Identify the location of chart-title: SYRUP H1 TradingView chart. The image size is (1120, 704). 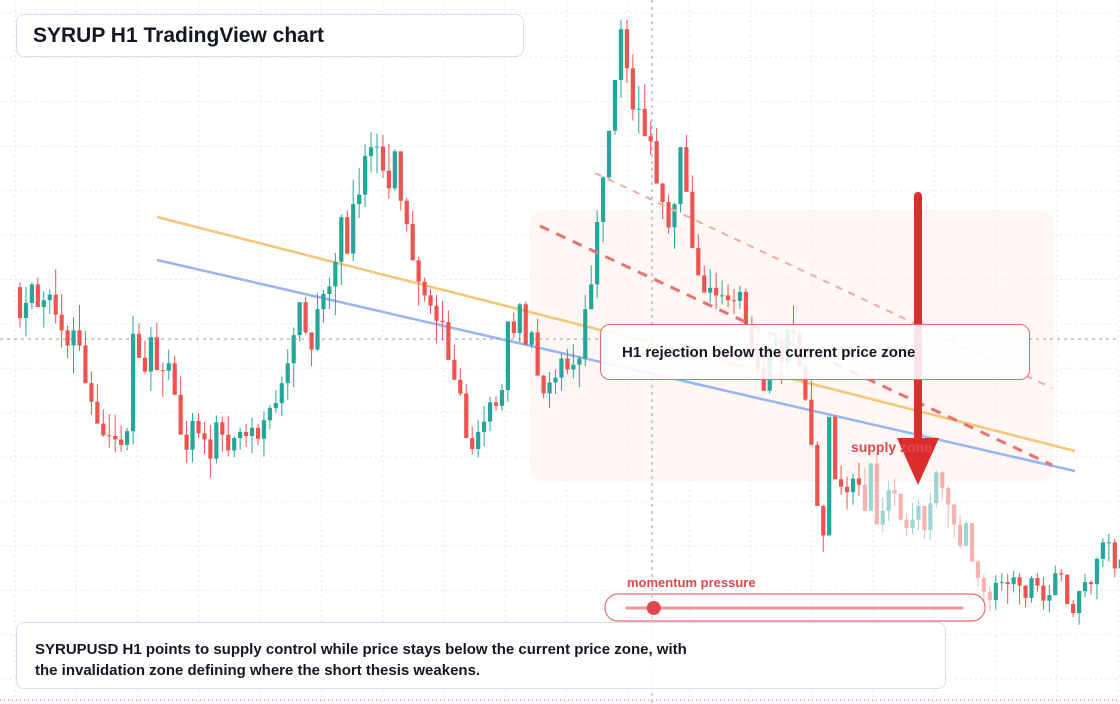
(178, 35).